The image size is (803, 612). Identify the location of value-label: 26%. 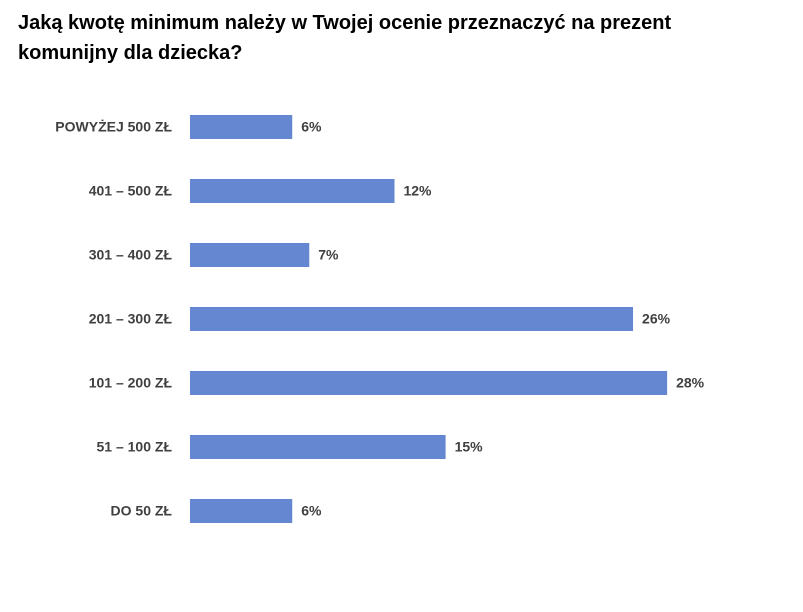
(656, 319).